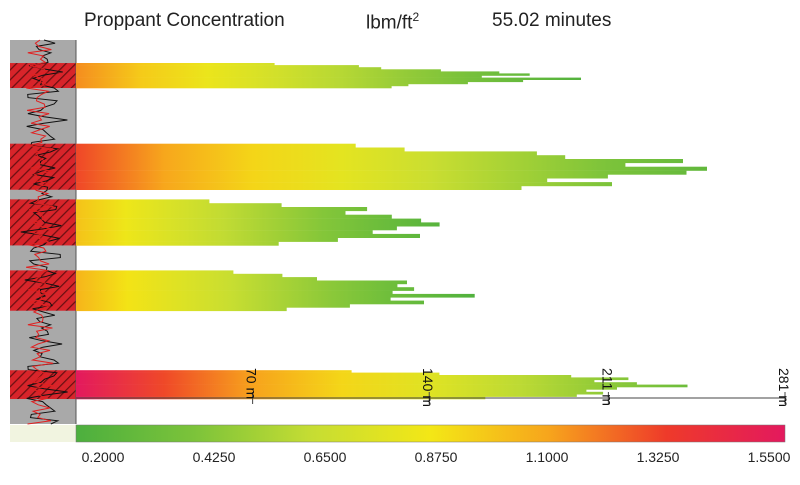 This screenshot has width=800, height=485. I want to click on axis-tick-label: 281 m, so click(784, 387).